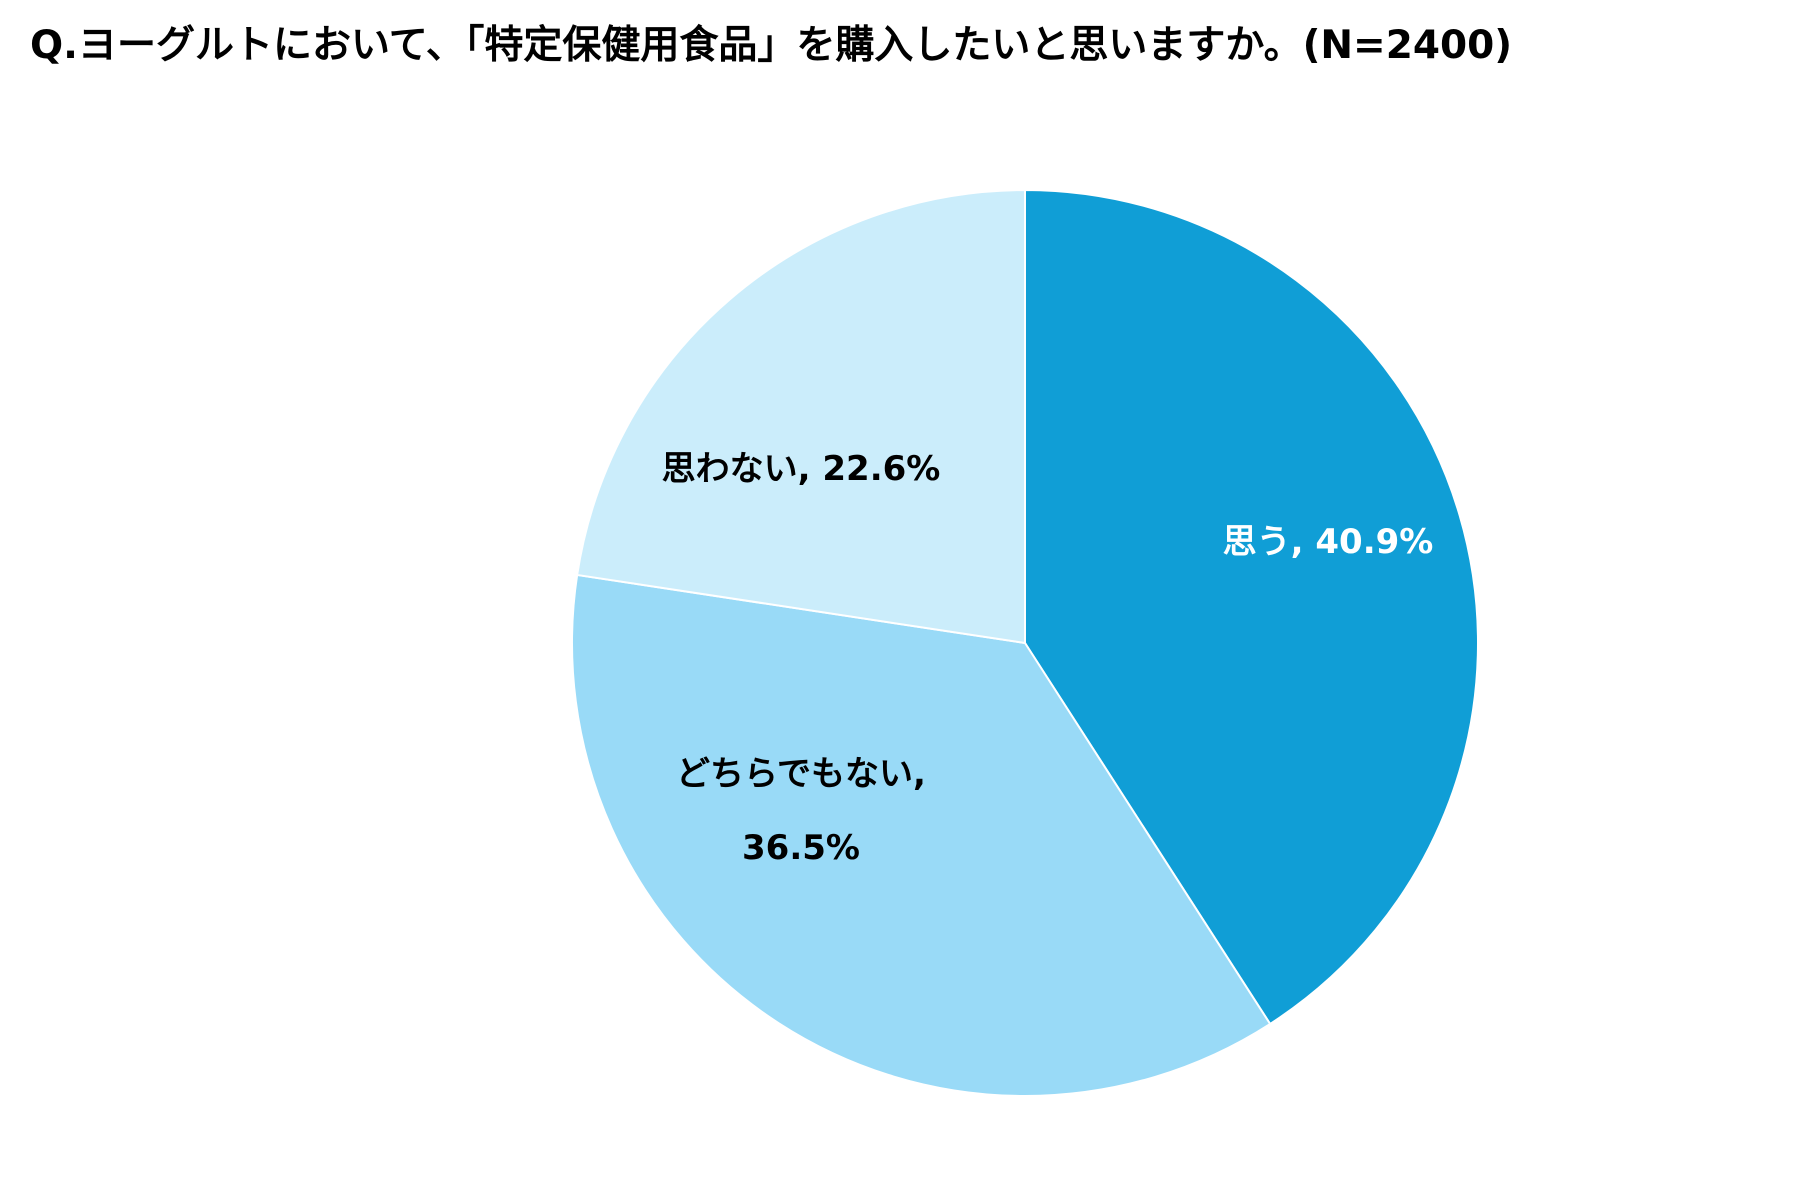 This screenshot has width=1798, height=1190. What do you see at coordinates (801, 469) in the screenshot?
I see `slice-label-3: 思わない, 22.6%` at bounding box center [801, 469].